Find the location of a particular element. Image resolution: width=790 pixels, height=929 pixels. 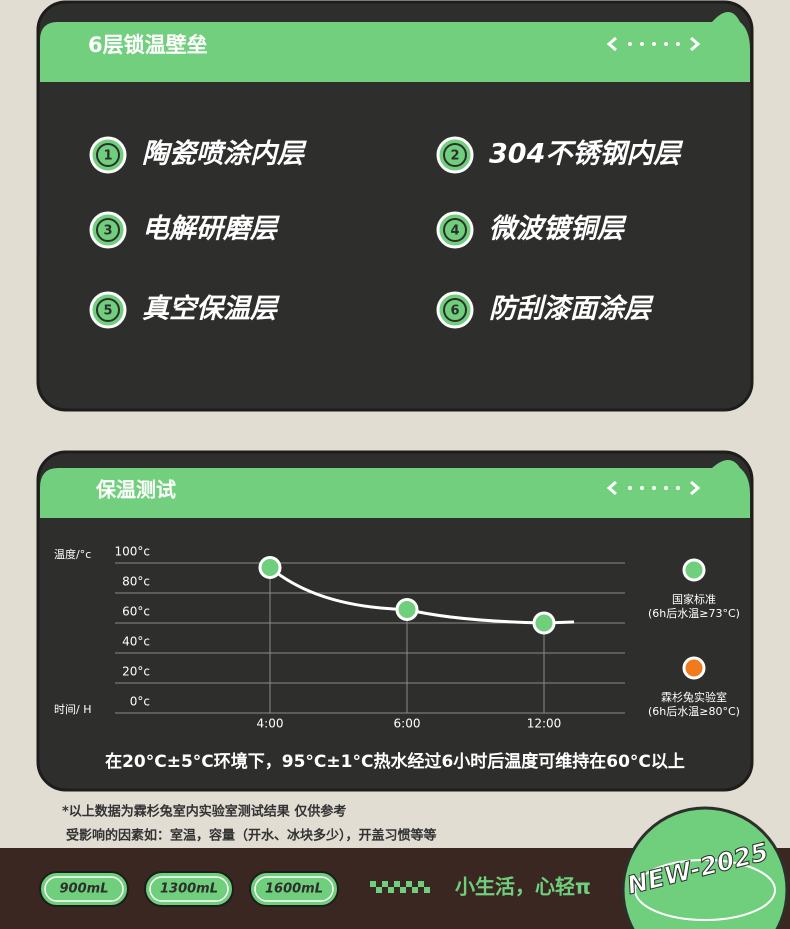

panel-title: 6层锁温壁垒 is located at coordinates (148, 45).